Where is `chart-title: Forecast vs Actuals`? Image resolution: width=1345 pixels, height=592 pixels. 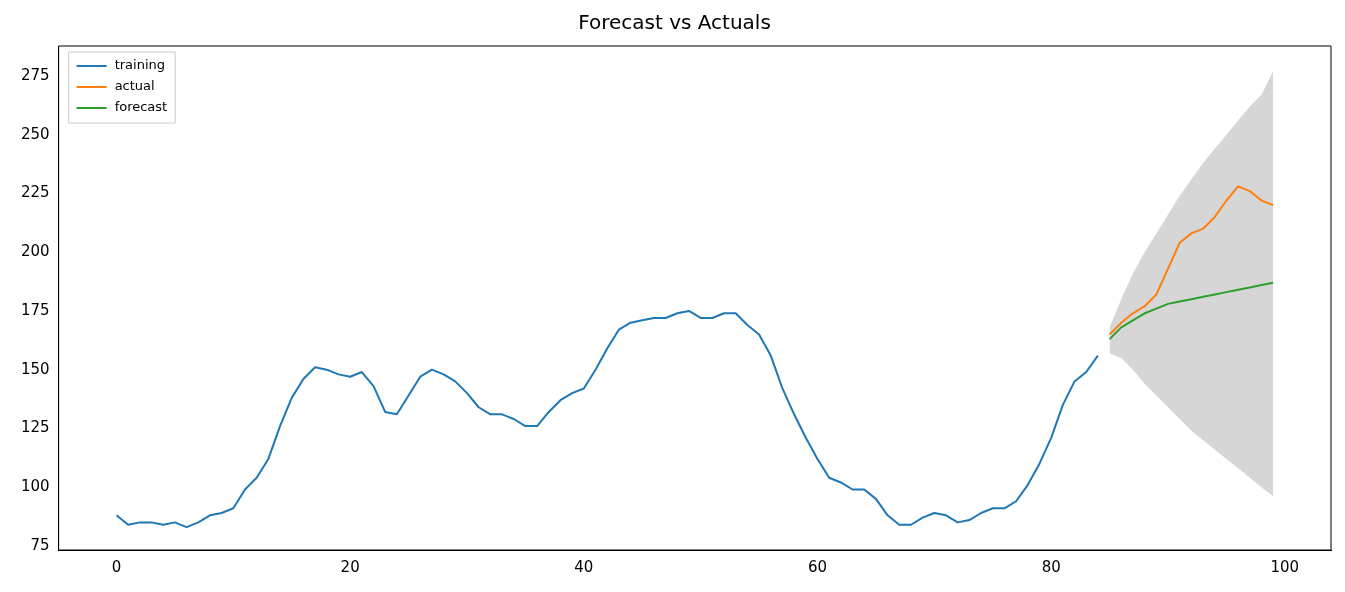
chart-title: Forecast vs Actuals is located at coordinates (674, 22).